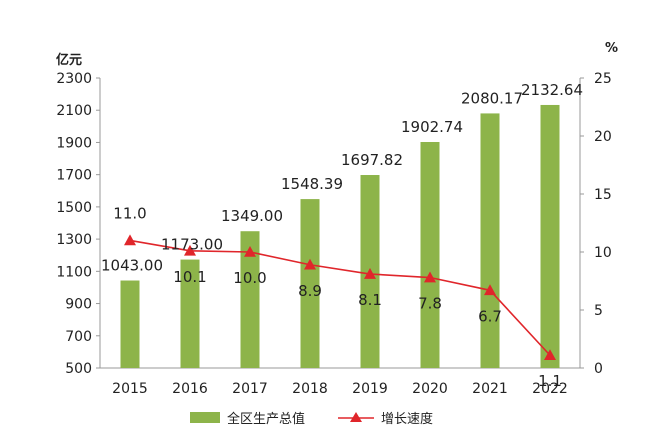 Image resolution: width=660 pixels, height=436 pixels. I want to click on line-value-label: 11.0, so click(129, 213).